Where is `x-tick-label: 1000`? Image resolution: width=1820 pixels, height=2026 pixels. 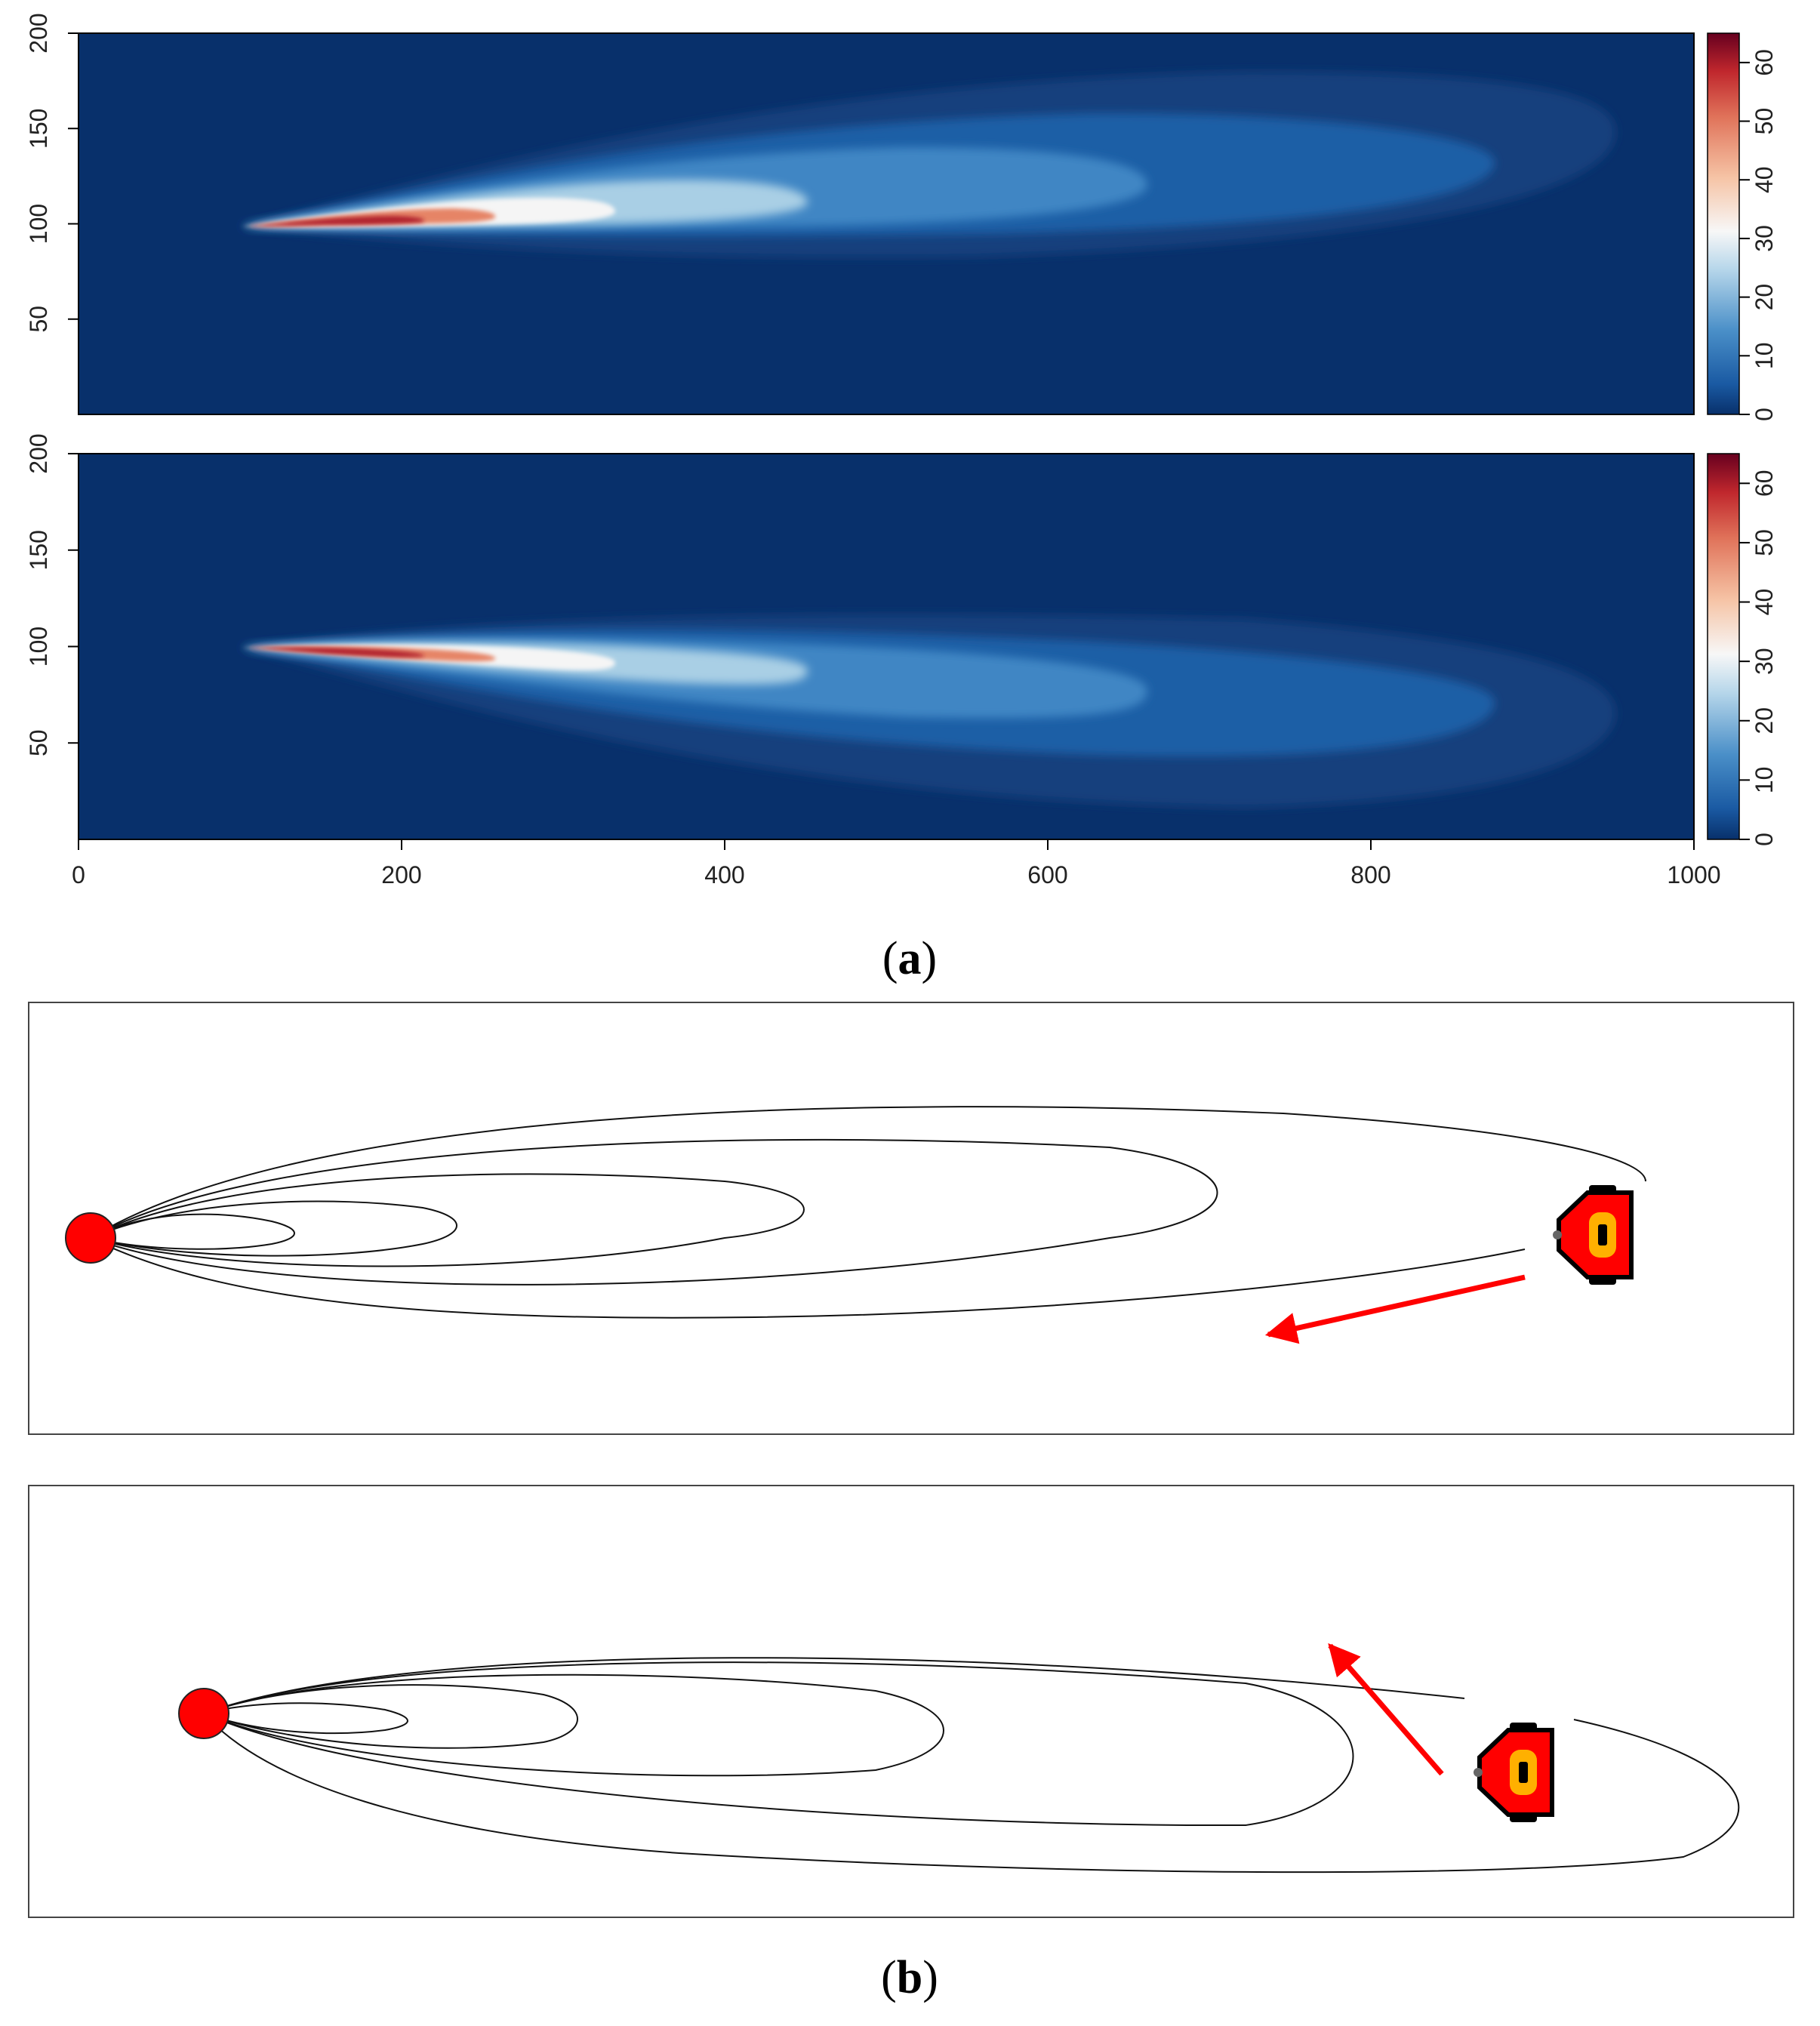
x-tick-label: 1000 is located at coordinates (1693, 874).